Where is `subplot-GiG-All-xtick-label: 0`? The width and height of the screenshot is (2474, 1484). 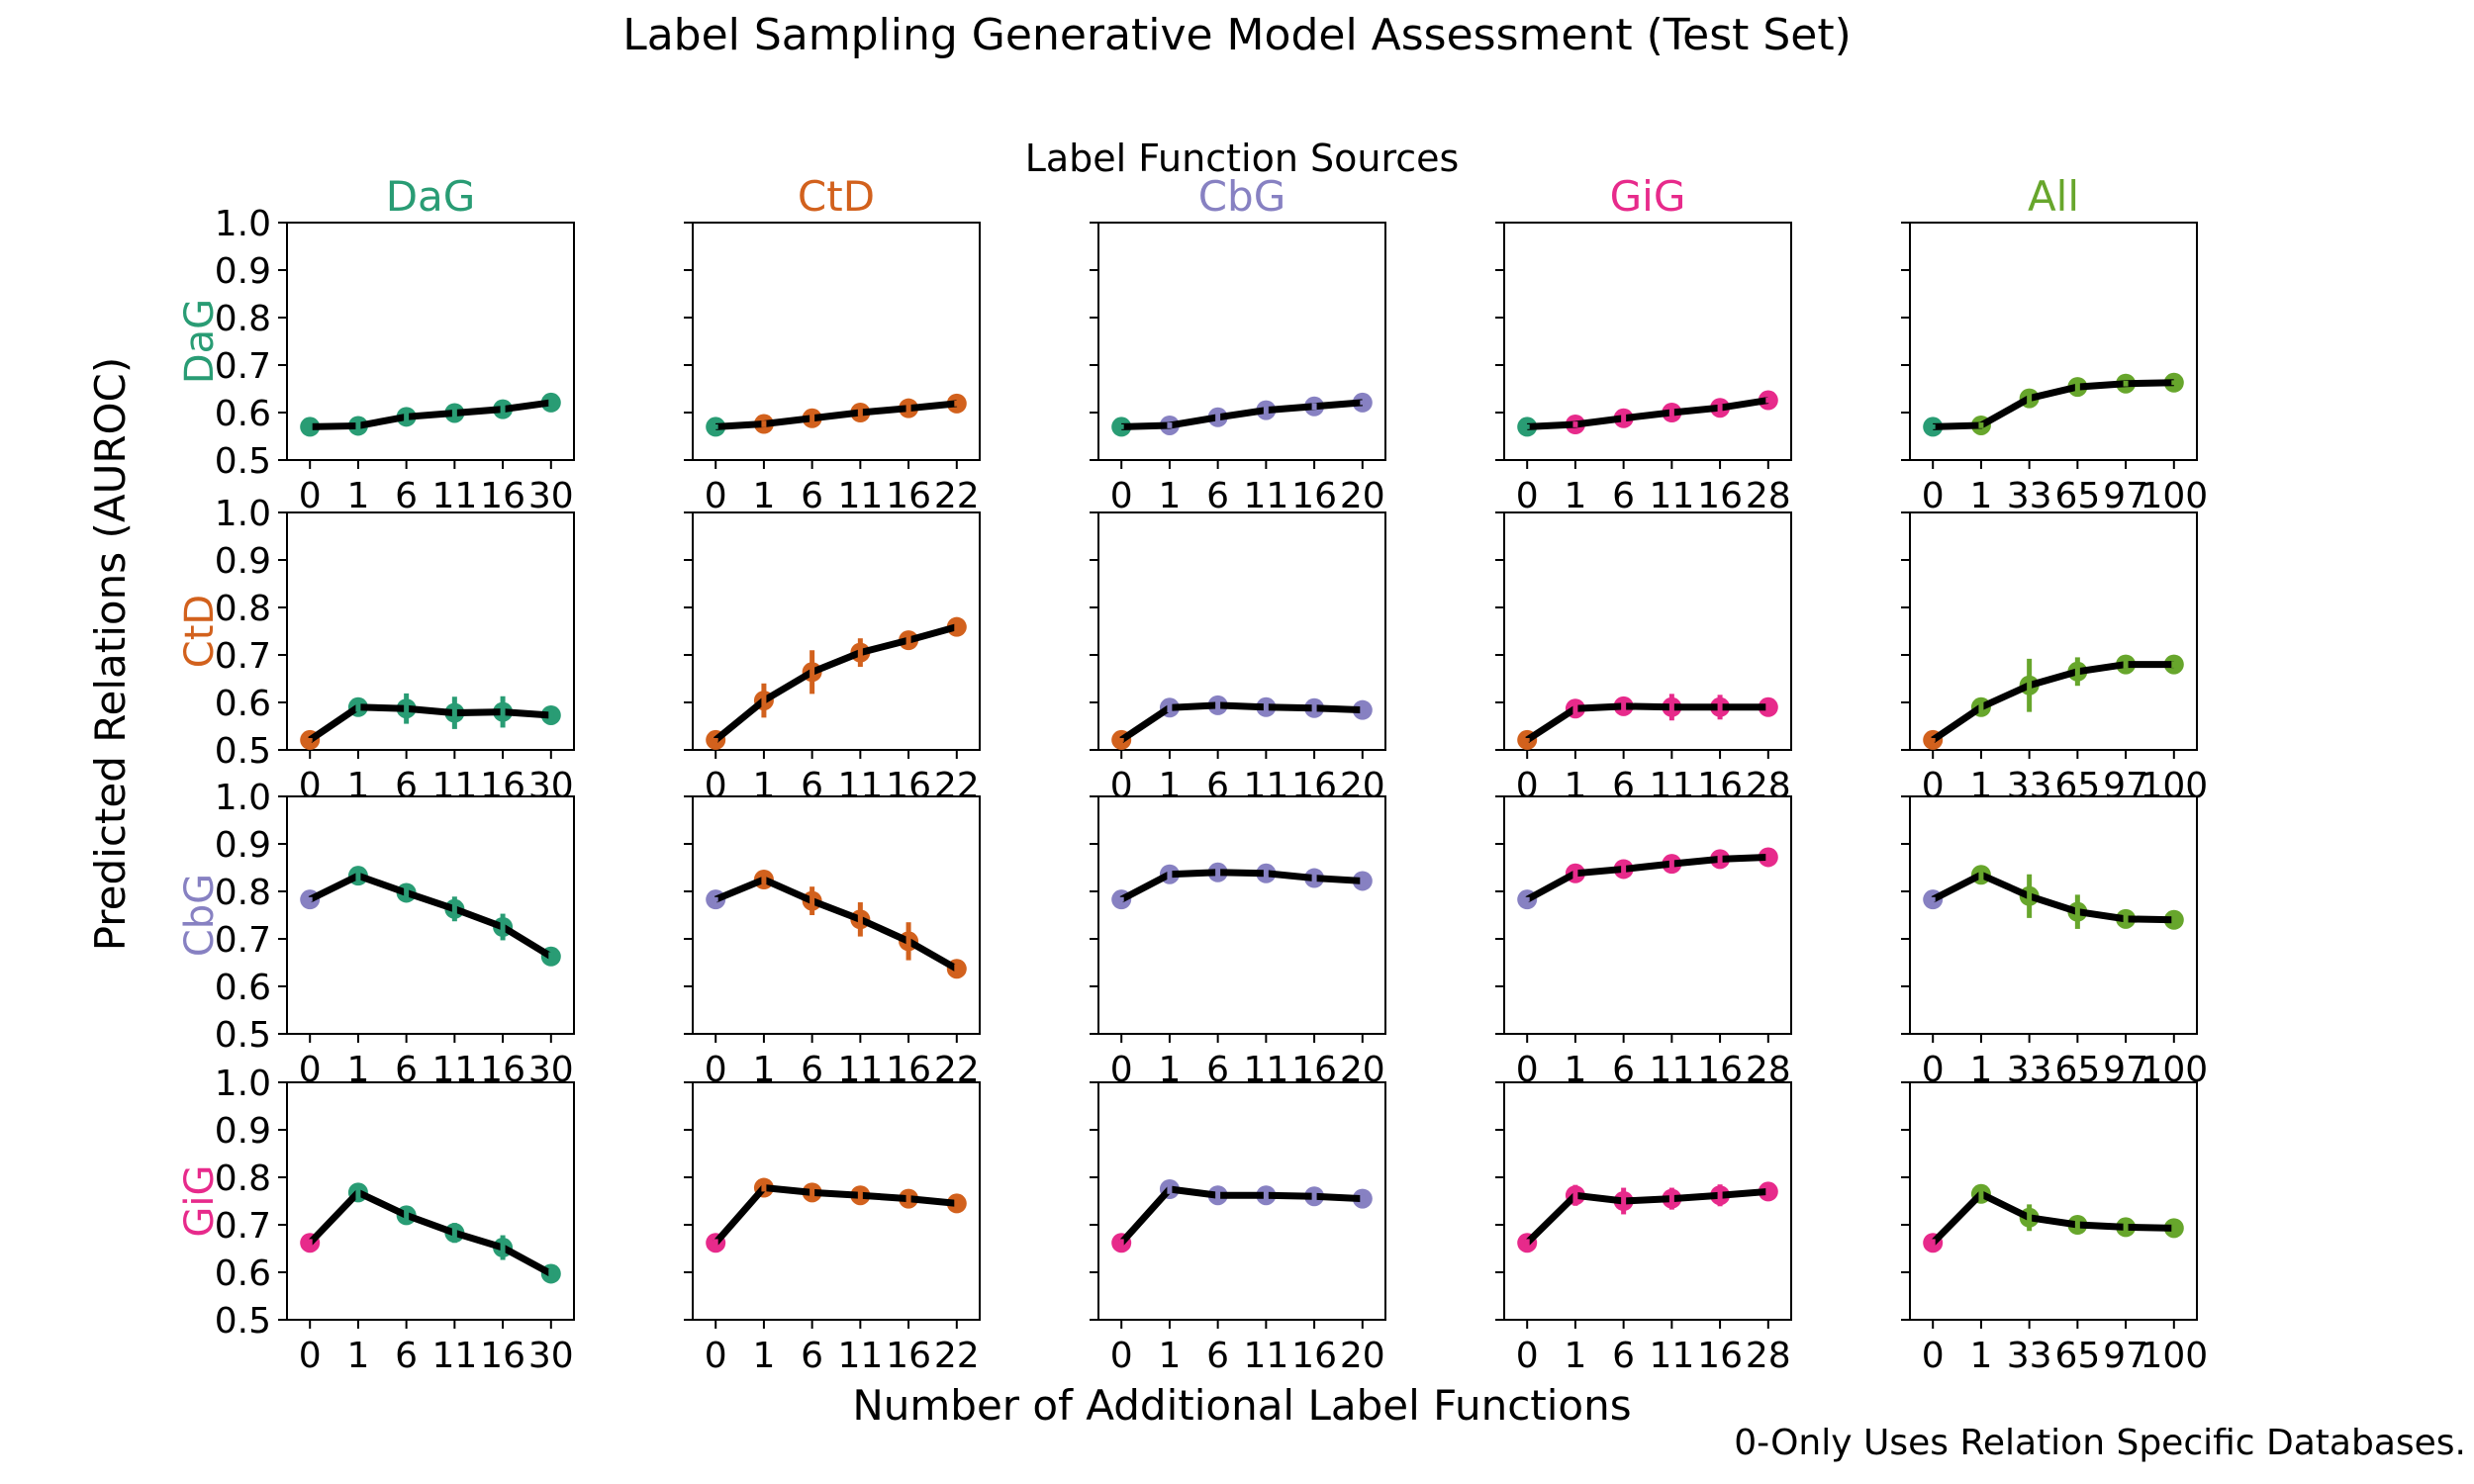
subplot-GiG-All-xtick-label: 0 is located at coordinates (1934, 1356).